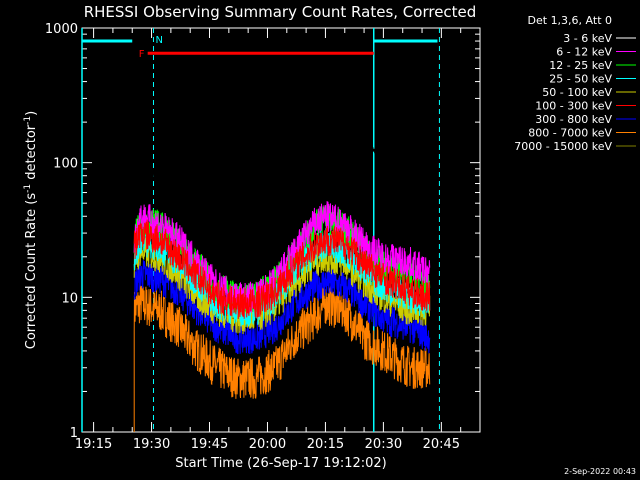 This screenshot has height=480, width=640. Describe the element at coordinates (93, 444) in the screenshot. I see `x-tick-label: 19:15` at that location.